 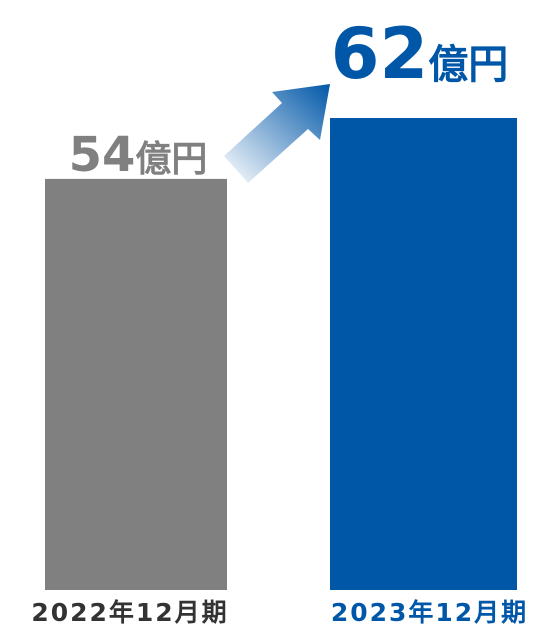 What do you see at coordinates (102, 155) in the screenshot?
I see `value-number-2022: 54` at bounding box center [102, 155].